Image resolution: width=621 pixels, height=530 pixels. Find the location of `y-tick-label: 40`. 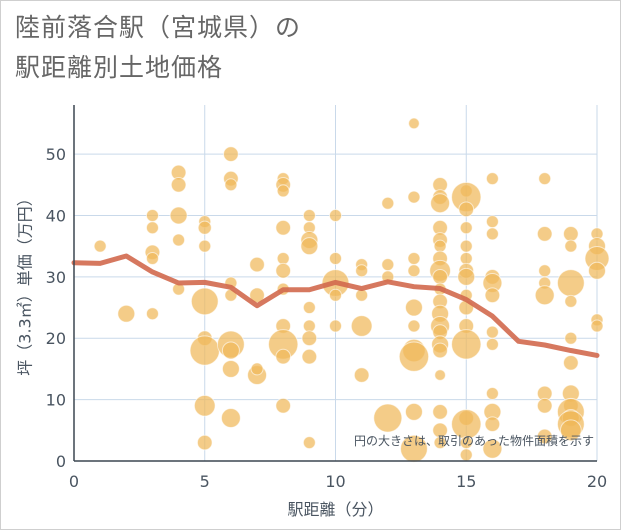

y-tick-label: 40 is located at coordinates (56, 215).